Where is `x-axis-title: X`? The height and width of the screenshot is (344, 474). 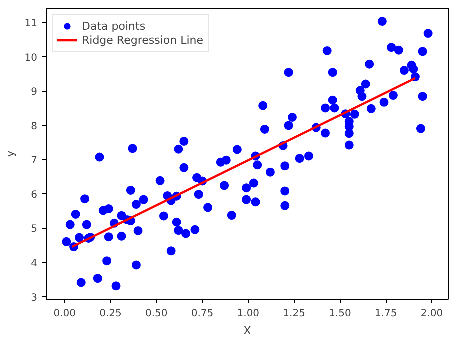
x-axis-title: X is located at coordinates (248, 331).